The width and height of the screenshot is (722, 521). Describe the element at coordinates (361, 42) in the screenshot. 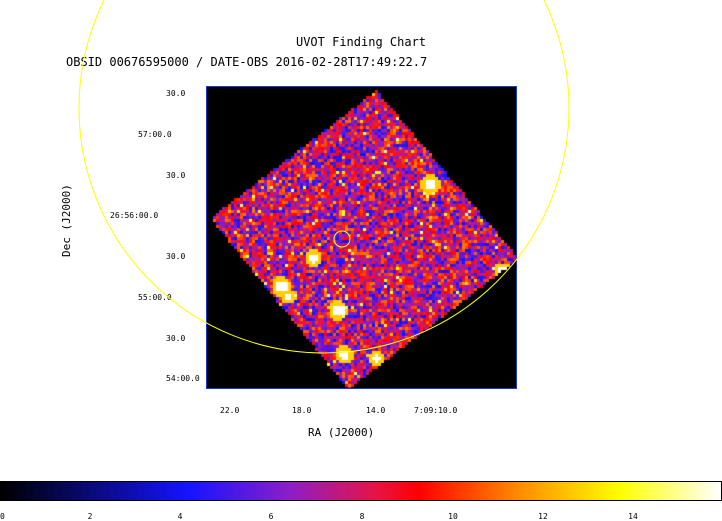

I see `chart-title: UVOT Finding Chart` at that location.